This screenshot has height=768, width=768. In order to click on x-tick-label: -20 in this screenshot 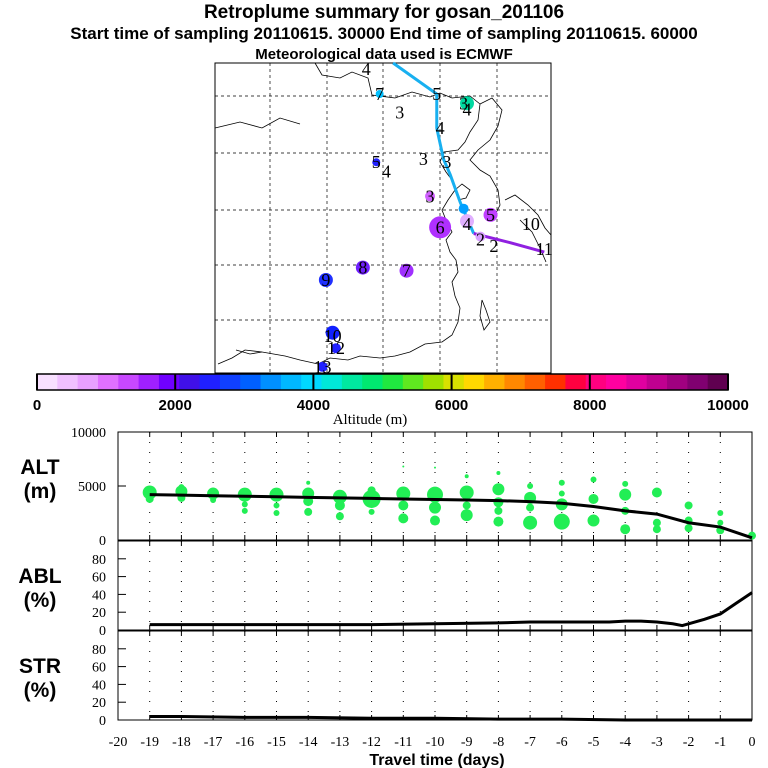, I will do `click(118, 742)`.